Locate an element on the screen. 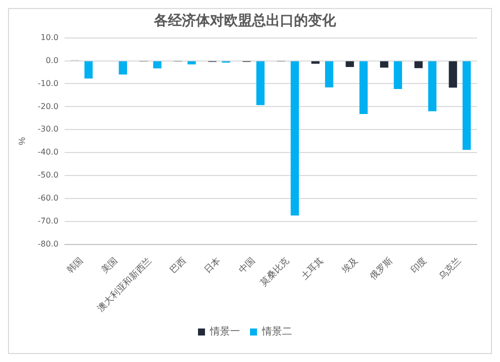  x-tick-label: 埃及 is located at coordinates (349, 265).